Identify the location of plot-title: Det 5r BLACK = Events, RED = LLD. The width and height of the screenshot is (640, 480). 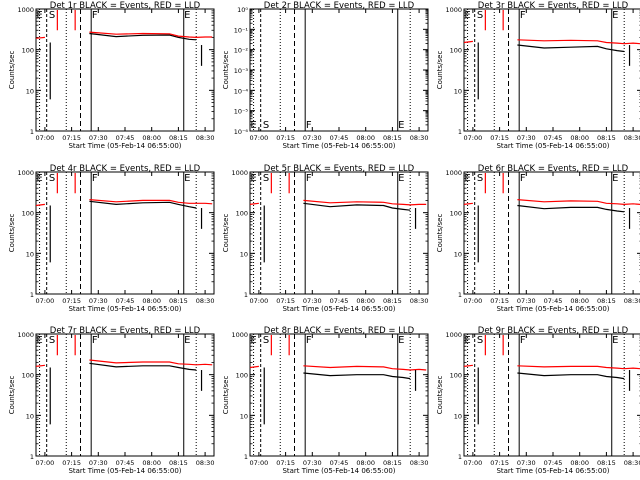
(339, 169).